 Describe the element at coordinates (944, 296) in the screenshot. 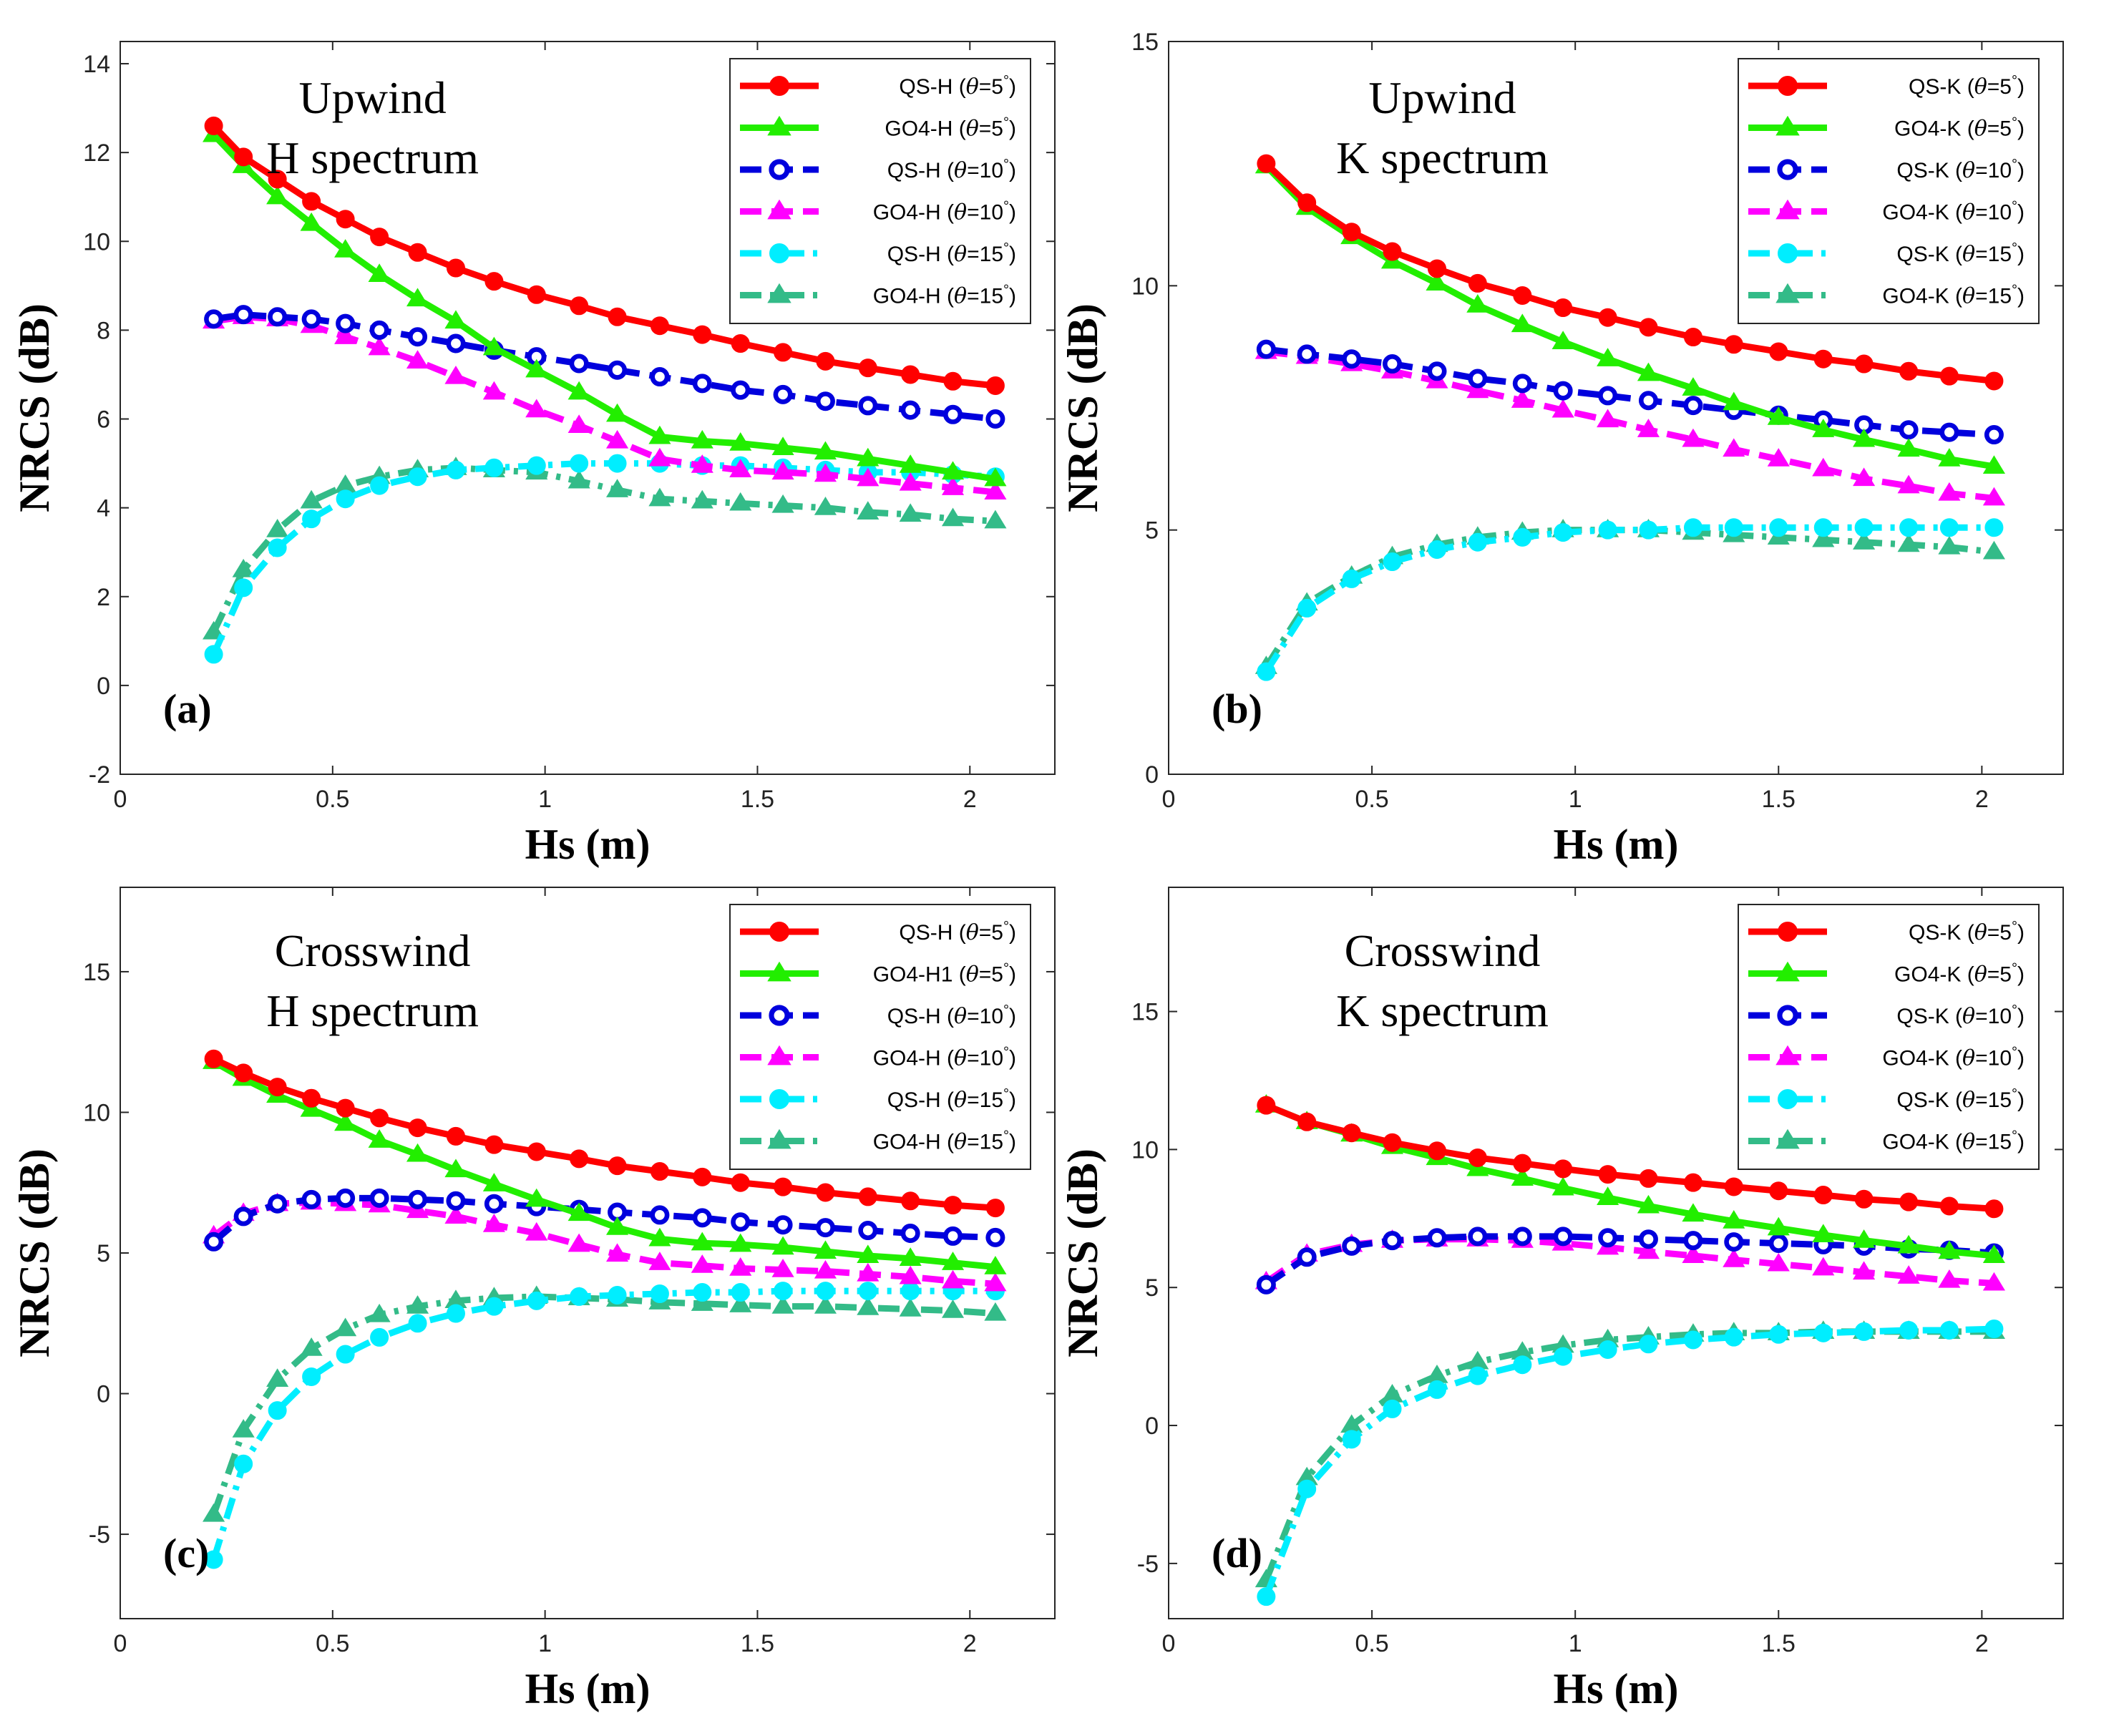

I see `legend-label: GO4-H (θ=15°)` at that location.